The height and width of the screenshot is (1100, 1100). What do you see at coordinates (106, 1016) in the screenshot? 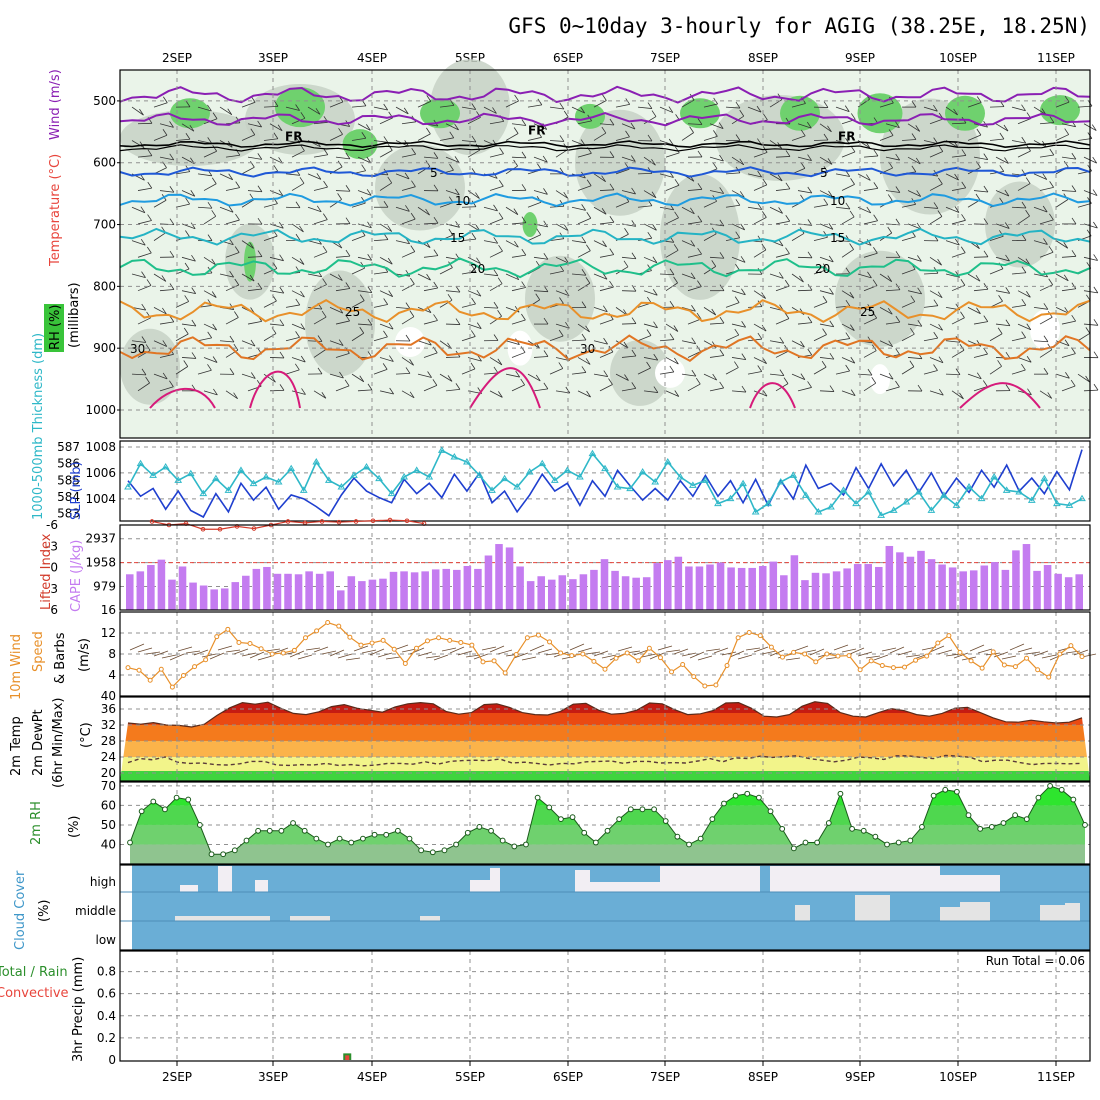
I see `precip-ticks: 0.80.60.40.20` at bounding box center [106, 1016].